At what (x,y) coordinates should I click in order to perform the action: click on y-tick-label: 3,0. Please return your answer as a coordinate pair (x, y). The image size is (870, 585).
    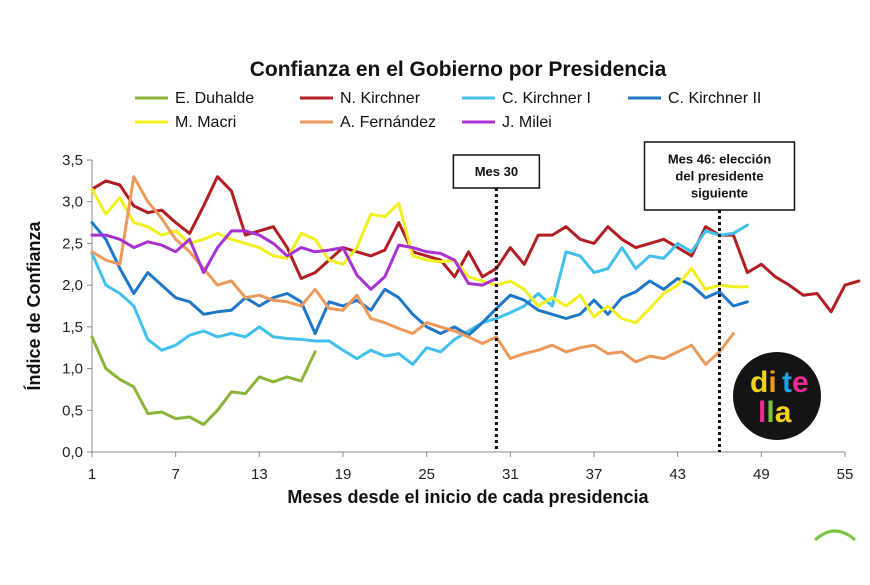
    Looking at the image, I should click on (72, 202).